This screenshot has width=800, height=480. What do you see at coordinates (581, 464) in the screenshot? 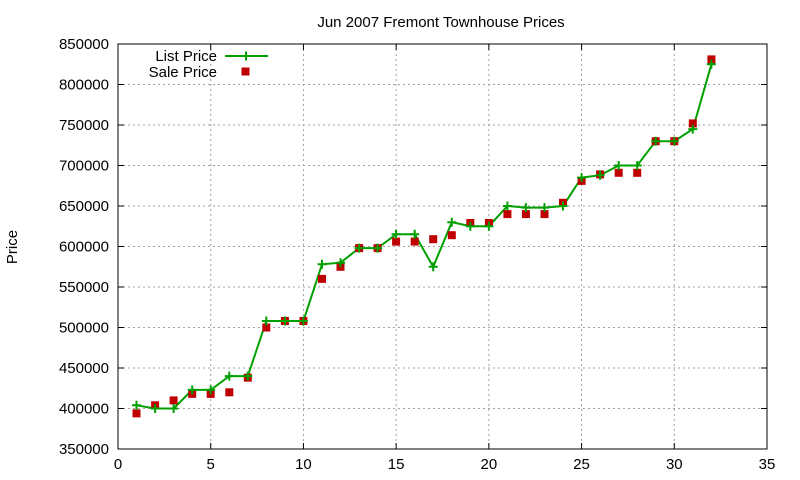
I see `x-tick-label: 25` at bounding box center [581, 464].